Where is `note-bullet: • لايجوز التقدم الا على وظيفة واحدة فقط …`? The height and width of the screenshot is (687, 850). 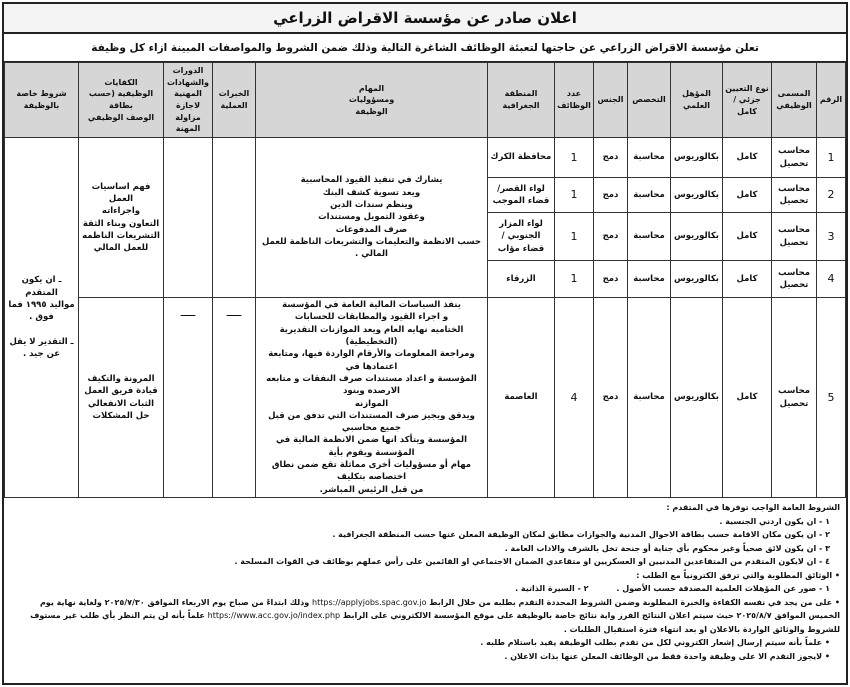 note-bullet: • لايجوز التقدم الا على وظيفة واحدة فقط … is located at coordinates (667, 656).